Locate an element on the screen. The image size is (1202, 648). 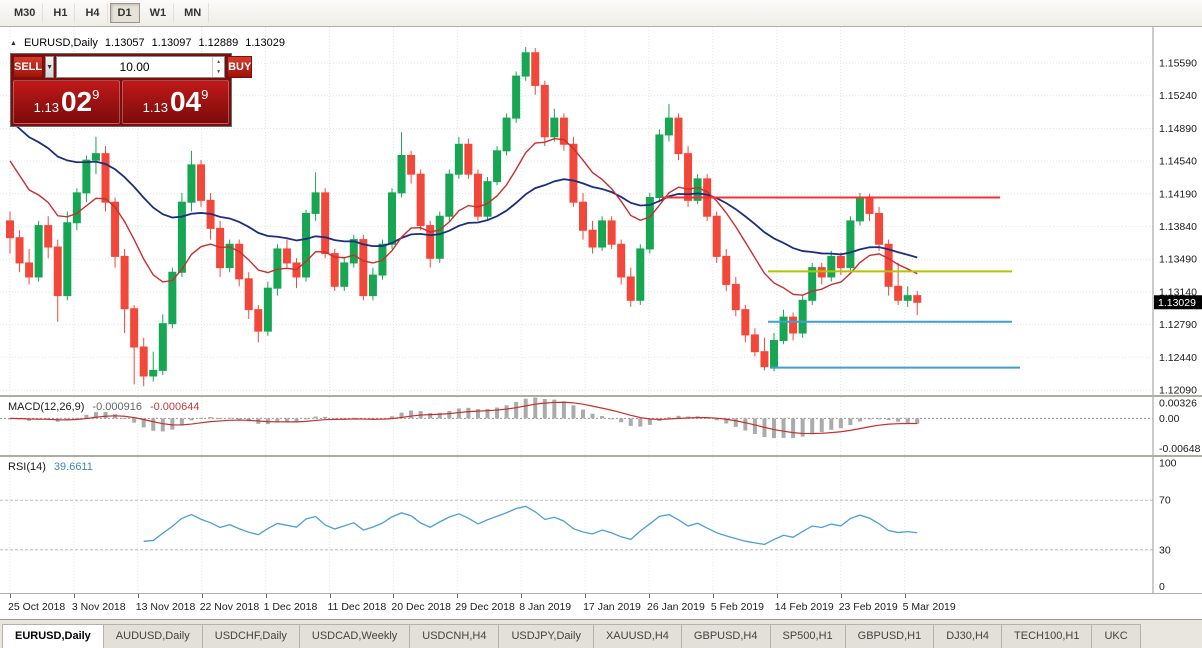
svg-text: 0.00 is located at coordinates (1169, 419).